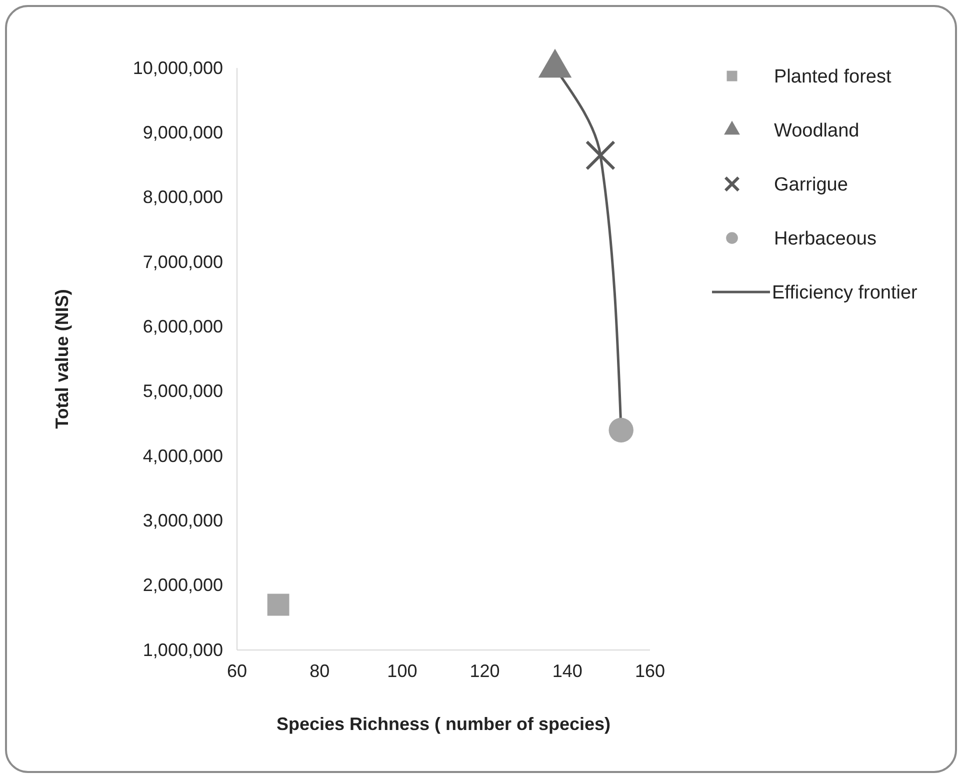 The height and width of the screenshot is (781, 965). What do you see at coordinates (182, 326) in the screenshot?
I see `y-tick-label: 6,000,000` at bounding box center [182, 326].